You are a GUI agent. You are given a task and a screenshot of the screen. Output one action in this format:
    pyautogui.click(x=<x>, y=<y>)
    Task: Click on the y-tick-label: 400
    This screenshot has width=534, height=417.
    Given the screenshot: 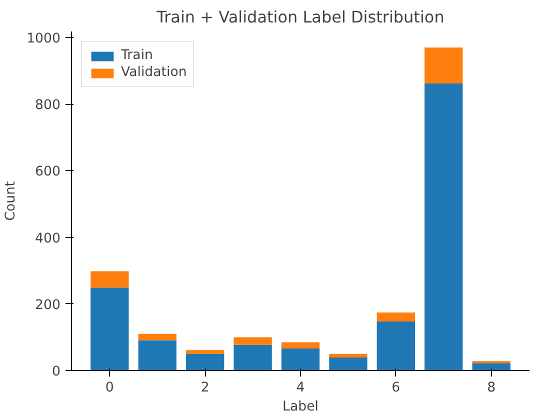 What is the action you would take?
    pyautogui.click(x=48, y=238)
    